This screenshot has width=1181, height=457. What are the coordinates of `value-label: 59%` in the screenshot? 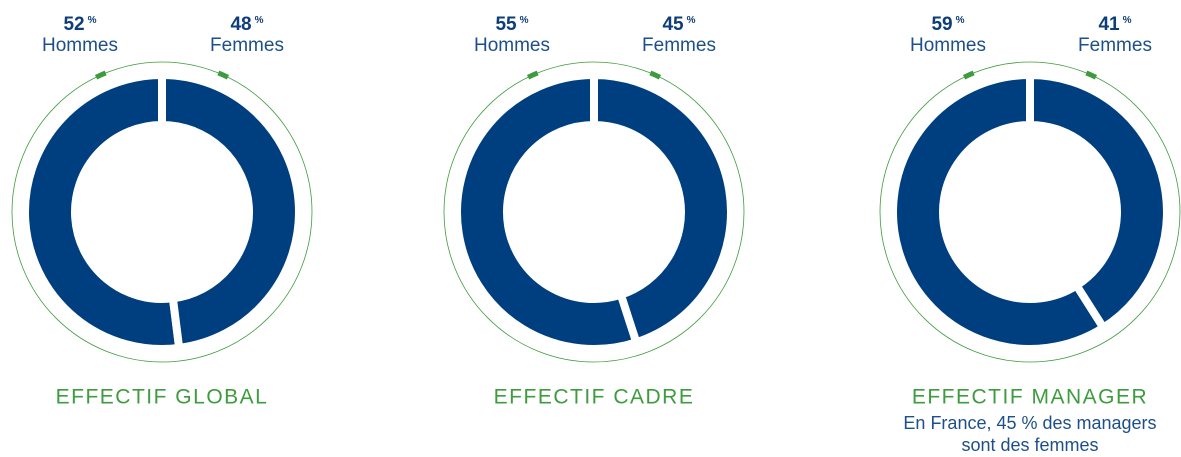 It's located at (947, 24).